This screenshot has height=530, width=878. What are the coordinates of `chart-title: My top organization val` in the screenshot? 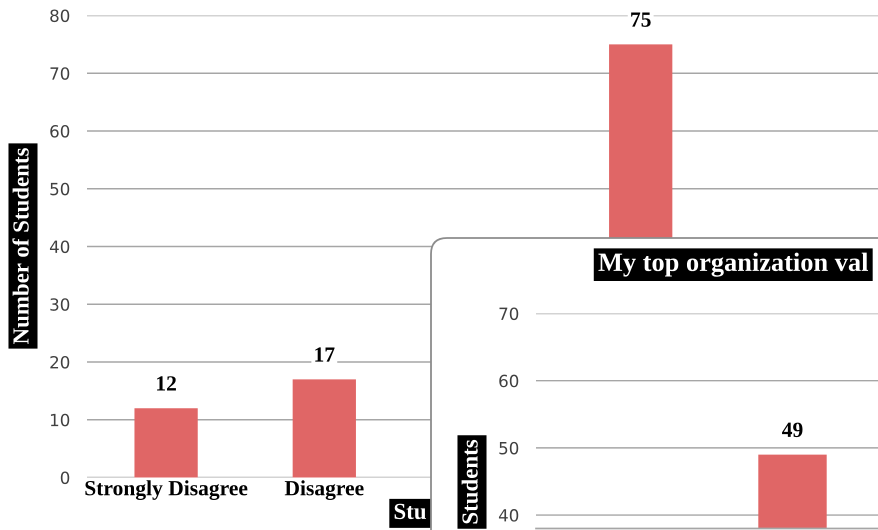 It's located at (733, 264).